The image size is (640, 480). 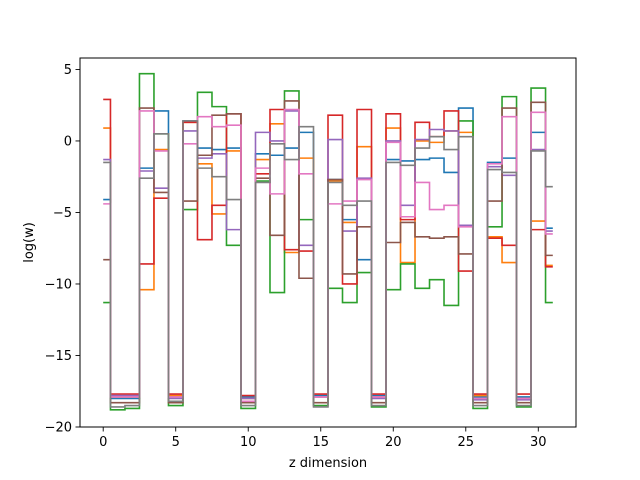 I want to click on x-tick-label: 15, so click(x=320, y=442).